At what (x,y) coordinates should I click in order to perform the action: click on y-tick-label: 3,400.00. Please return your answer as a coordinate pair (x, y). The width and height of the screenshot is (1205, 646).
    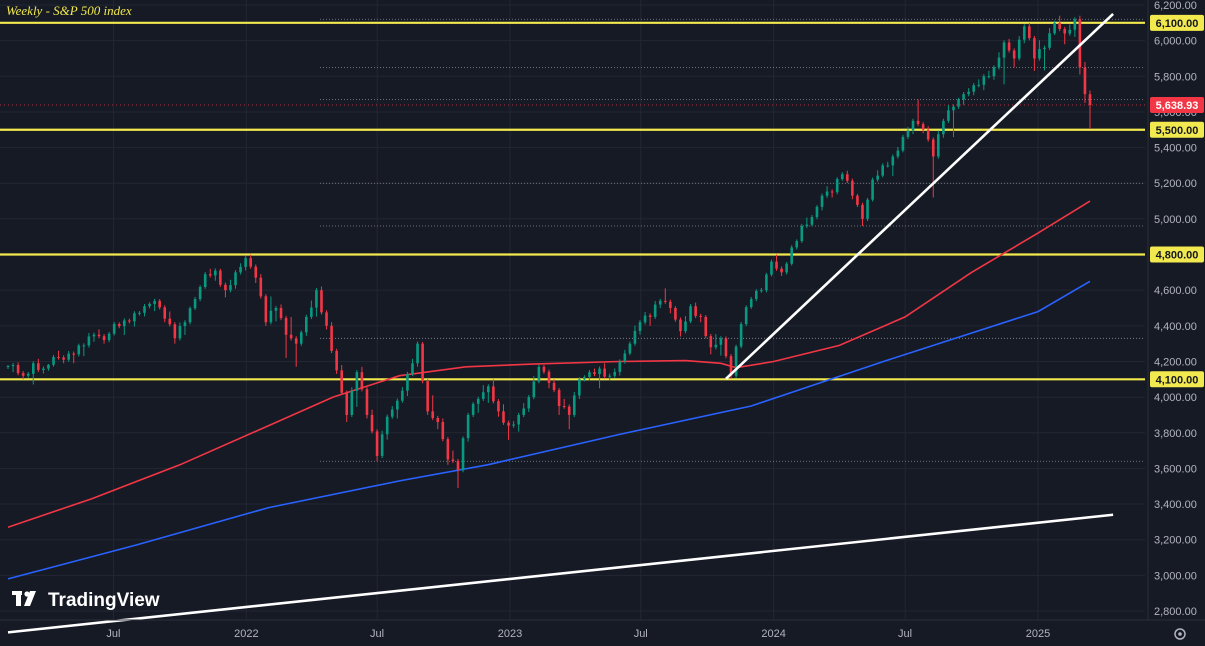
    Looking at the image, I should click on (1175, 505).